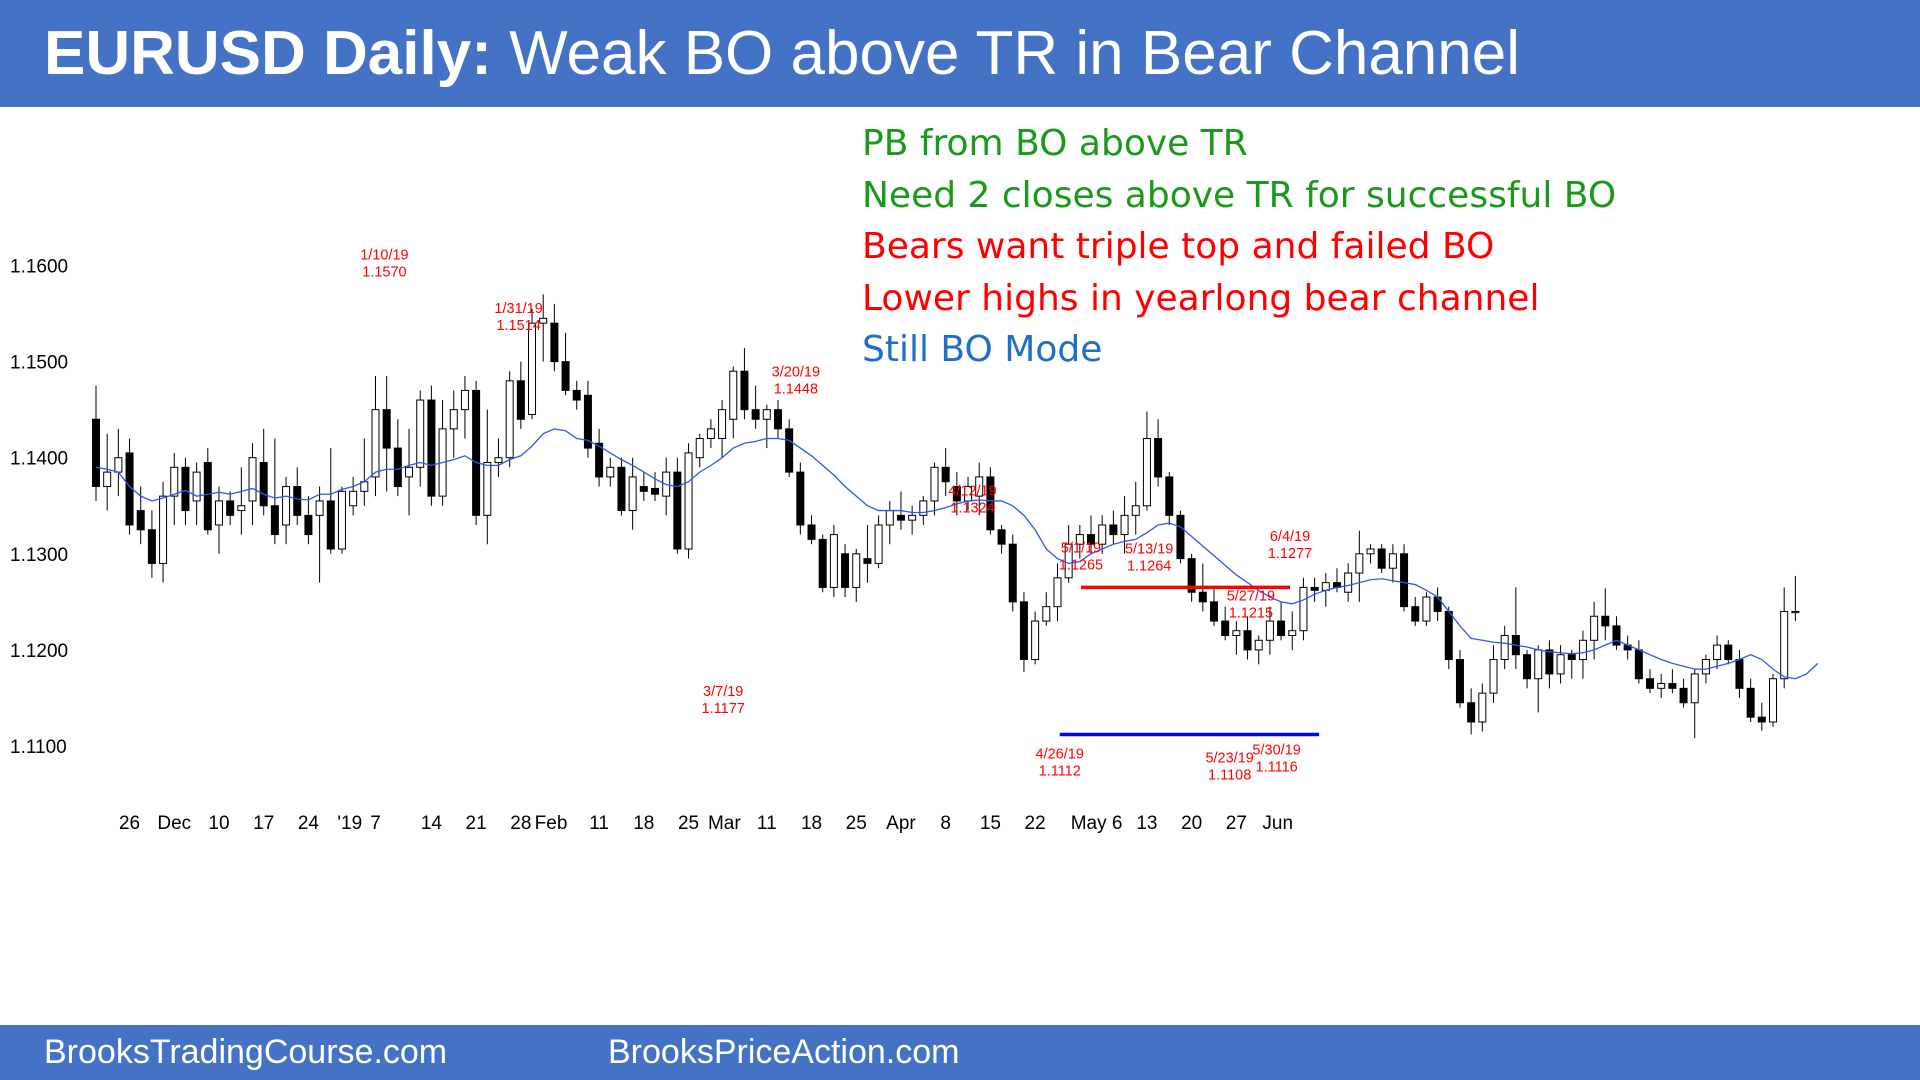  Describe the element at coordinates (1081, 565) in the screenshot. I see `annotation-price: 1.1265` at that location.